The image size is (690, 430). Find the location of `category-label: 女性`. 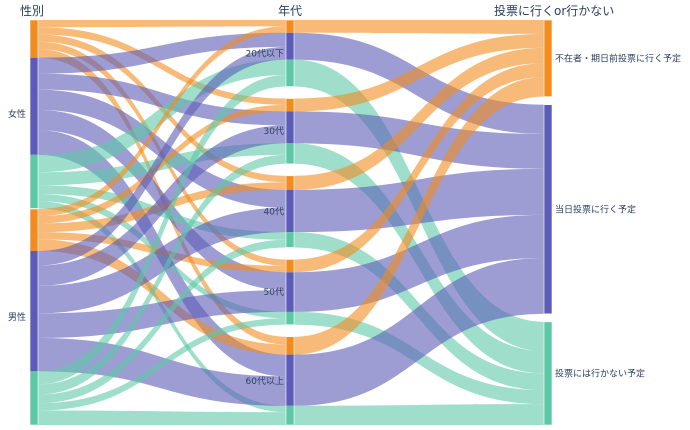

category-label: 女性 is located at coordinates (17, 114).